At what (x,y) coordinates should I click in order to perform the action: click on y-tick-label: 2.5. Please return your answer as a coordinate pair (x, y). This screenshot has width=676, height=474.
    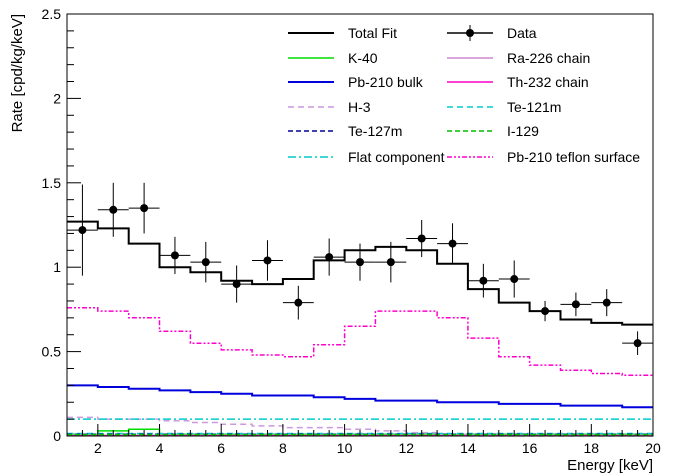
    Looking at the image, I should click on (52, 14).